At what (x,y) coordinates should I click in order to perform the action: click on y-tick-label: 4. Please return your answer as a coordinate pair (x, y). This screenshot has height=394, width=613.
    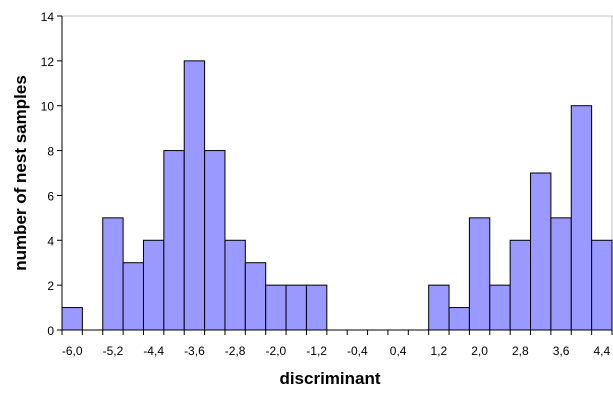
    Looking at the image, I should click on (50, 241).